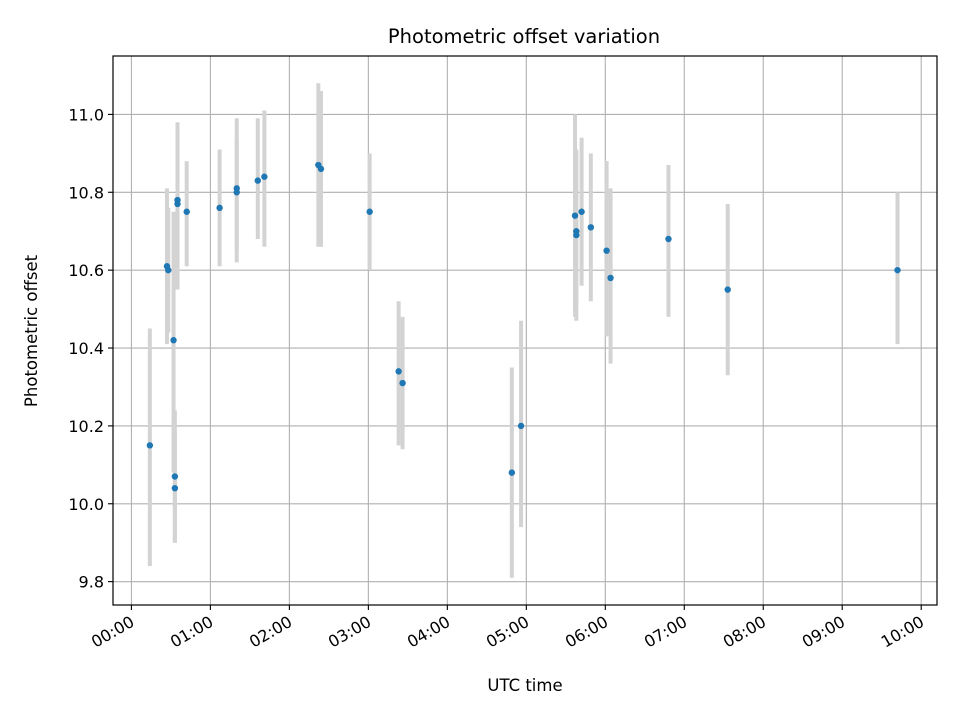  I want to click on y-tick-label: 10.2, so click(86, 426).